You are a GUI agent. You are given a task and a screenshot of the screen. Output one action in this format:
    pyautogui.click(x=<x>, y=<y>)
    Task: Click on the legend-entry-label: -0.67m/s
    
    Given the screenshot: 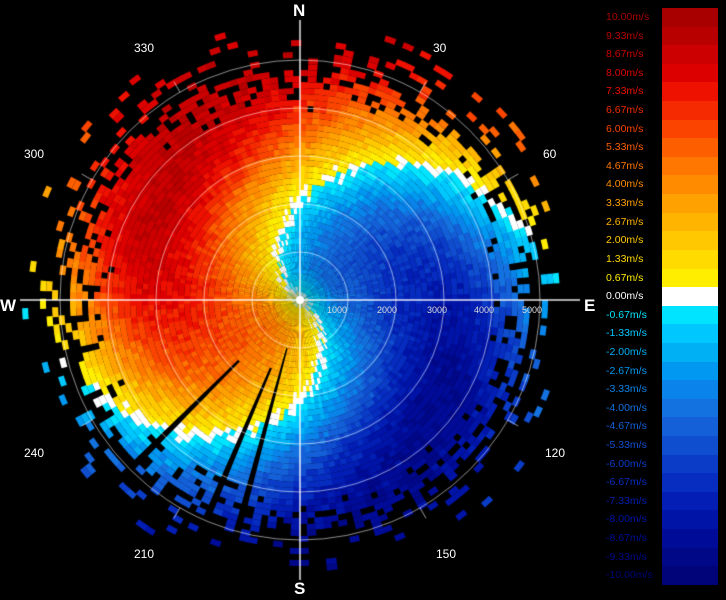 What is the action you would take?
    pyautogui.click(x=626, y=314)
    